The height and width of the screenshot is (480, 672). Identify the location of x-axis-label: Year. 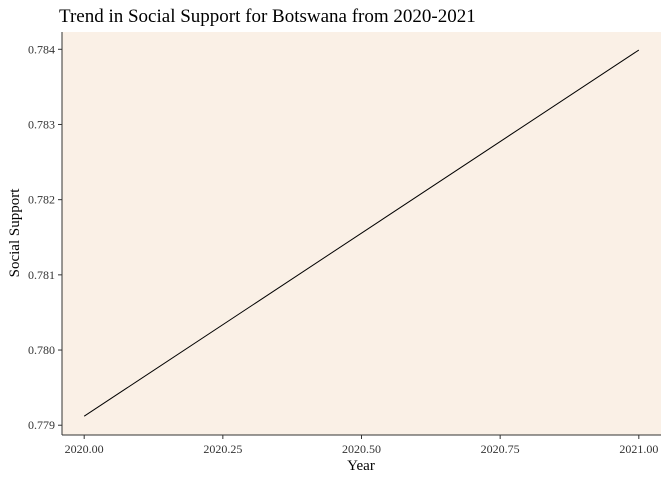
(361, 466).